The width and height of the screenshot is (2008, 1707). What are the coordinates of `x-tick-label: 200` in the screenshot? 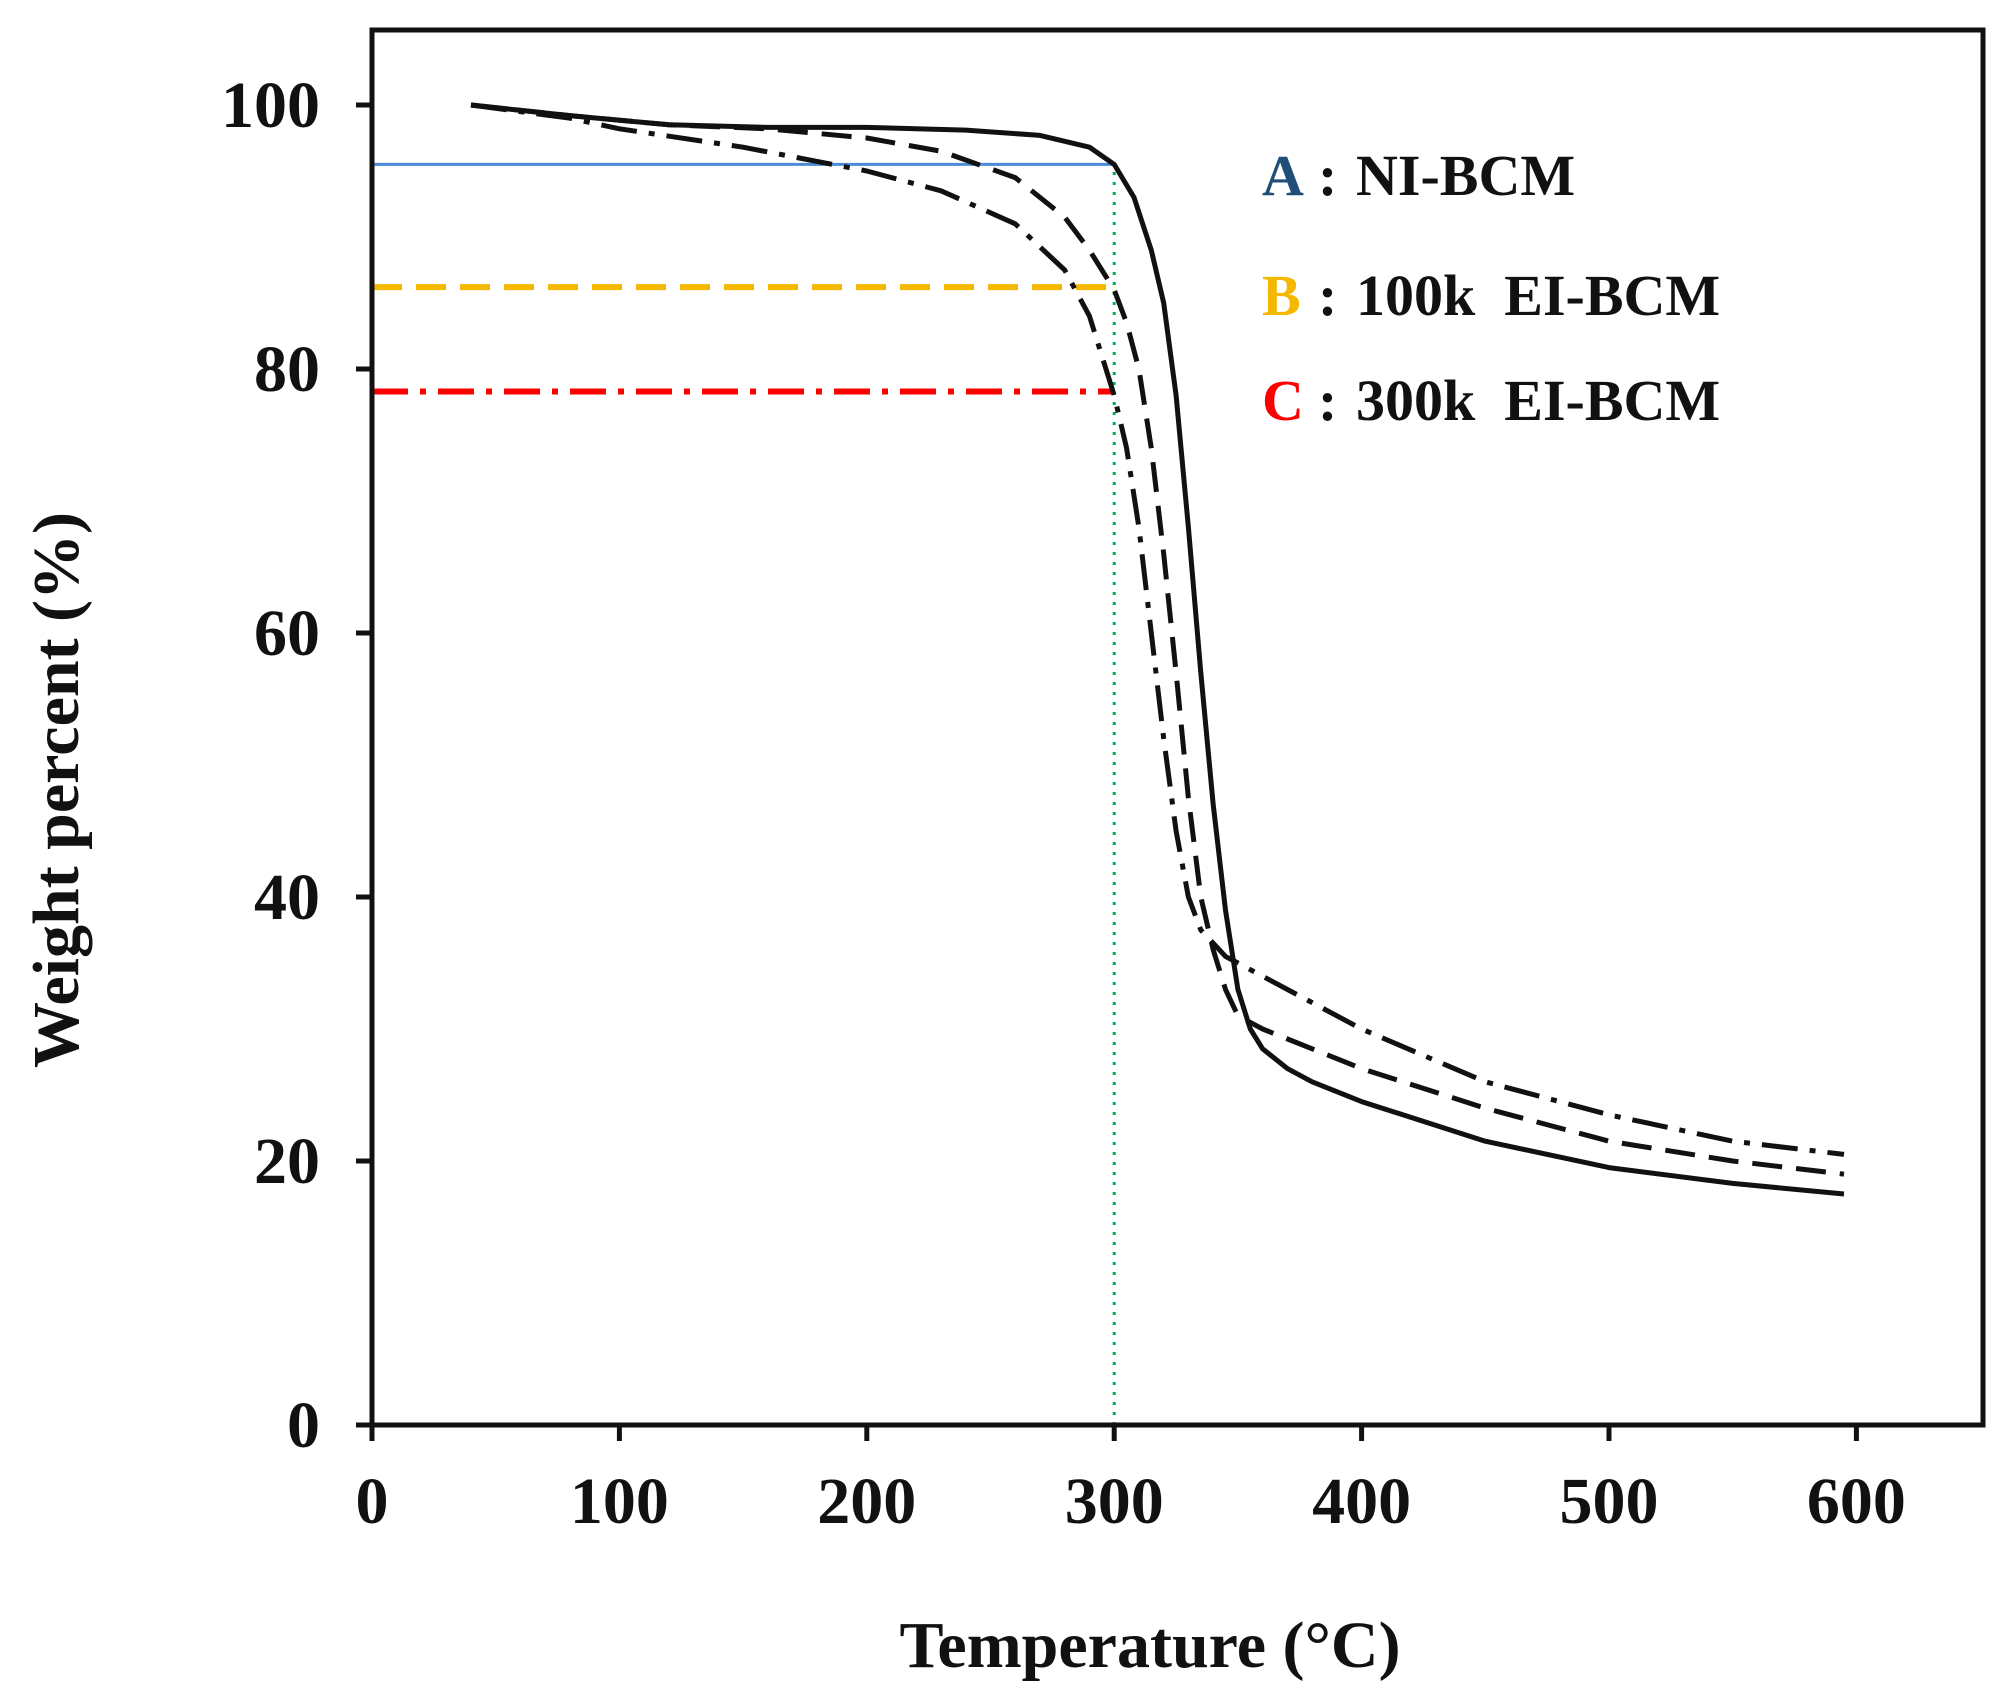 It's located at (866, 1501).